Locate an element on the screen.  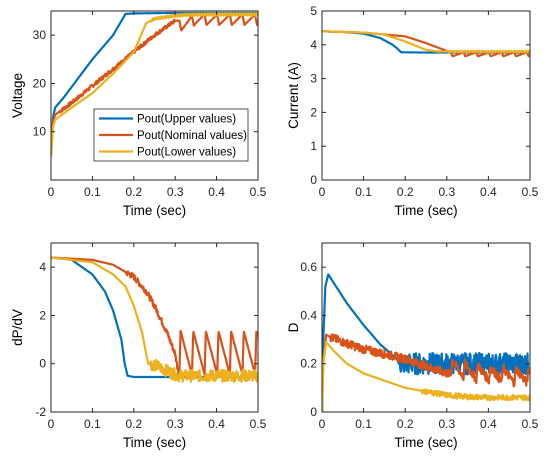
current-plot-series-lower is located at coordinates (426, 42).